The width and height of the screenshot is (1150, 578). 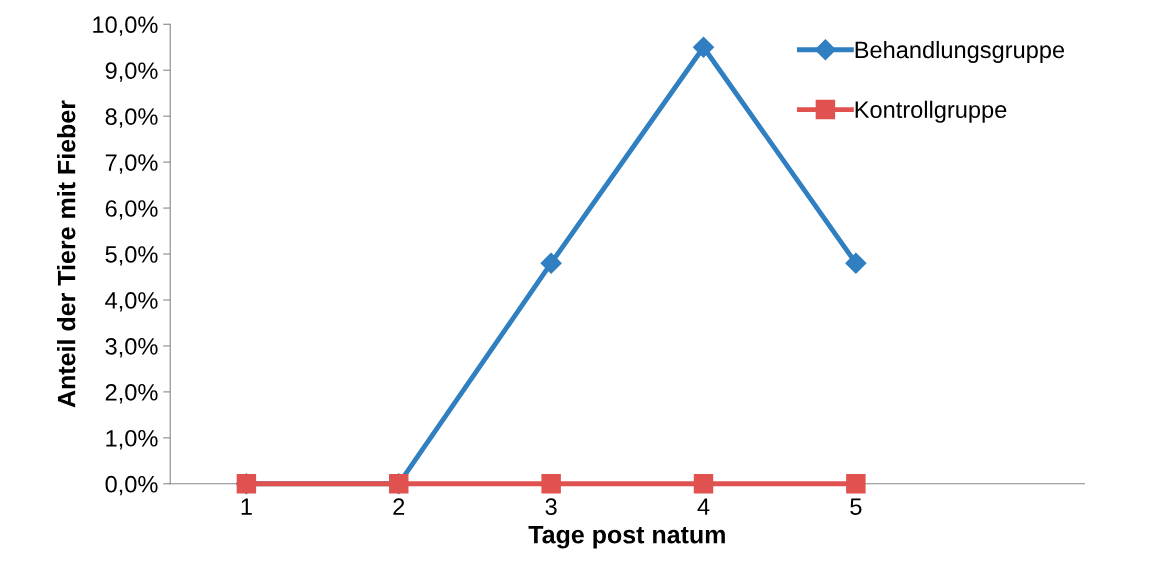 What do you see at coordinates (931, 111) in the screenshot?
I see `legend-label: Kontrollgruppe` at bounding box center [931, 111].